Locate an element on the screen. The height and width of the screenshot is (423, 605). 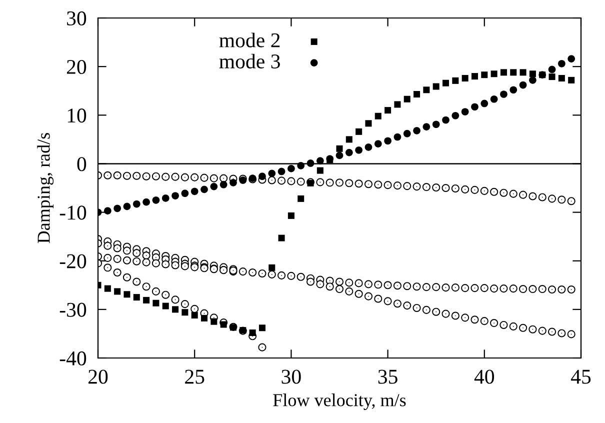
y-tick-label: -10 is located at coordinates (73, 213).